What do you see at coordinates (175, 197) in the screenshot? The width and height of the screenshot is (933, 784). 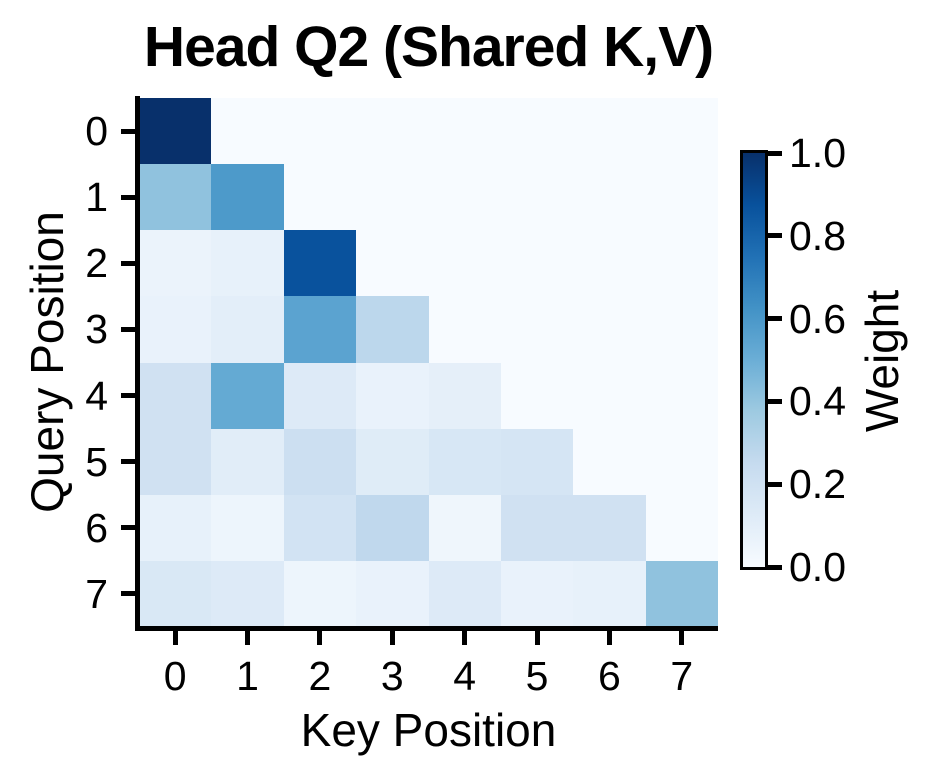 I see `heatmap-cell-q1-k0` at bounding box center [175, 197].